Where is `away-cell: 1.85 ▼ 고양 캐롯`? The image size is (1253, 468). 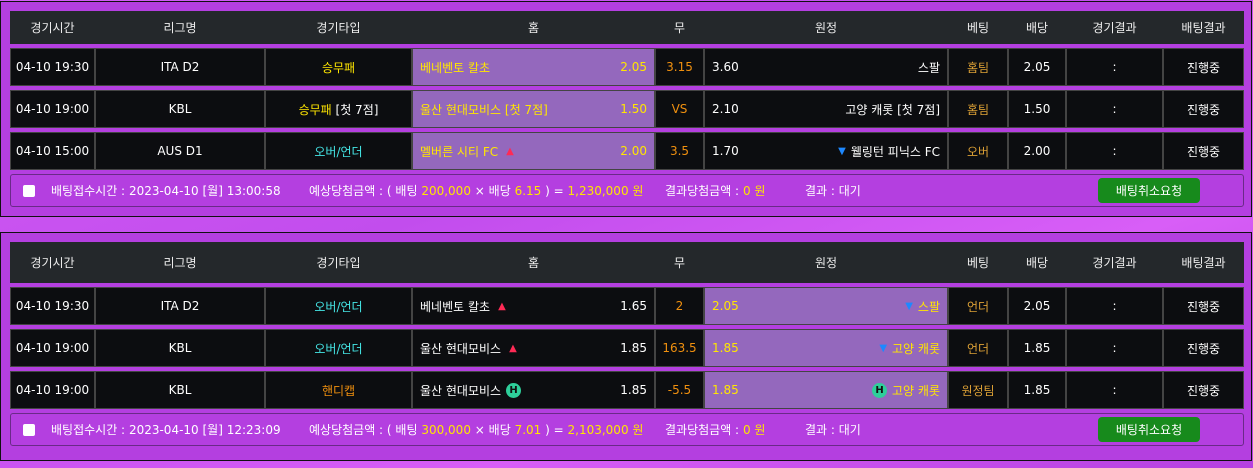 away-cell: 1.85 ▼ 고양 캐롯 is located at coordinates (826, 348).